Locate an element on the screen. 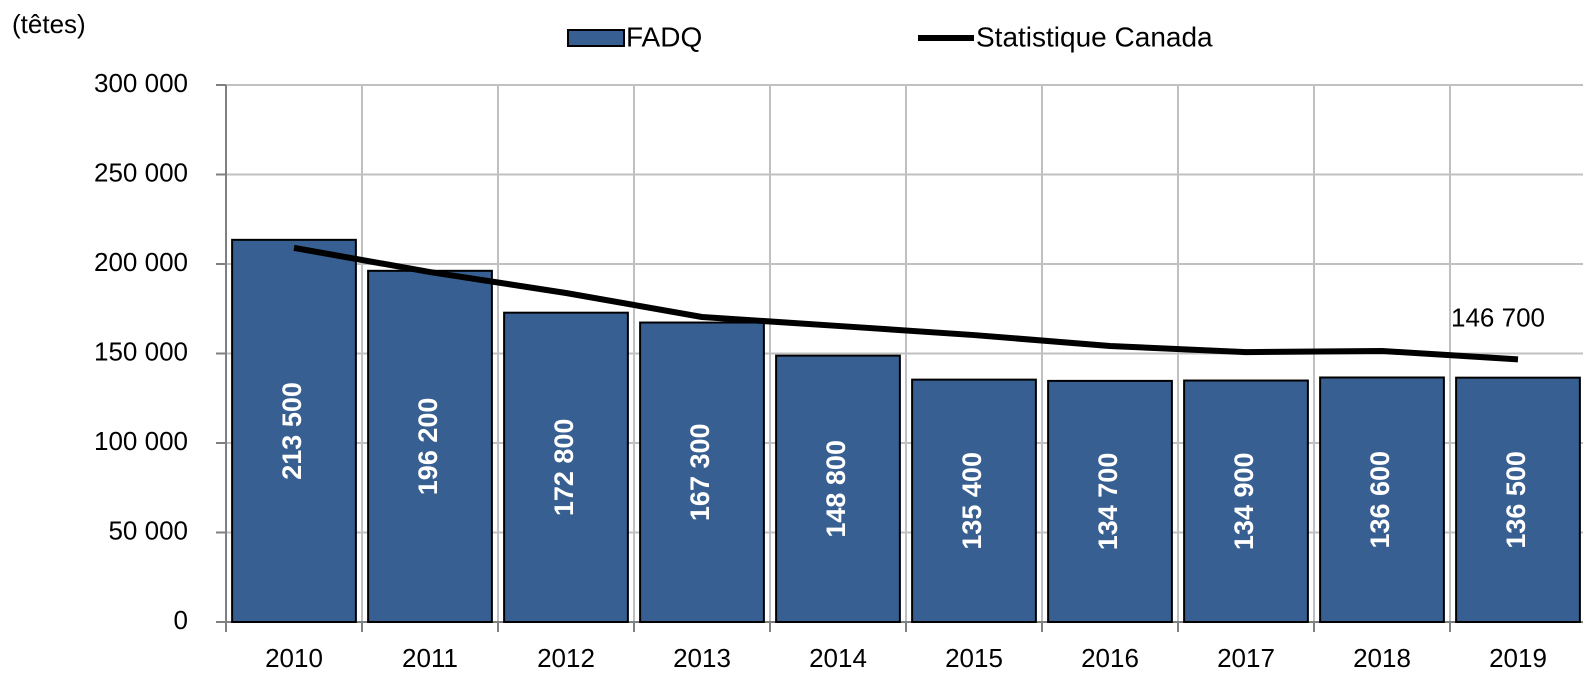 This screenshot has height=678, width=1583. bar-value-label: 135 400 is located at coordinates (972, 501).